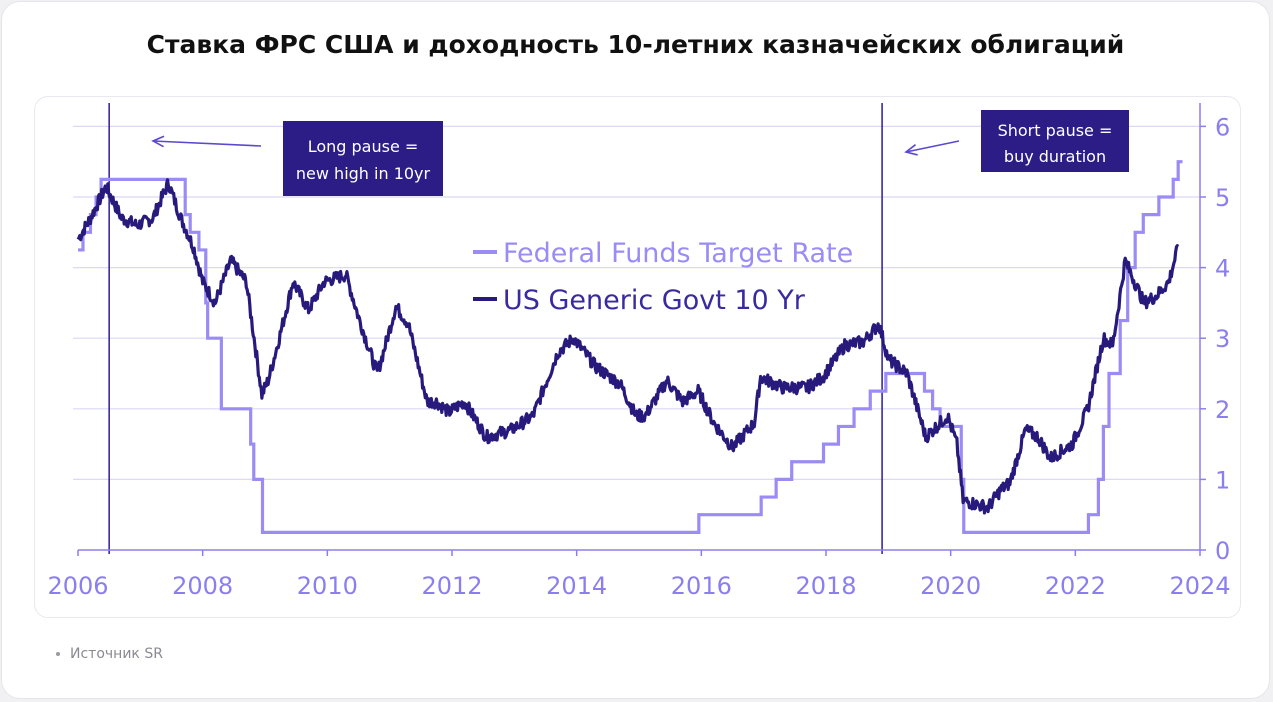 The height and width of the screenshot is (702, 1273). Describe the element at coordinates (1055, 156) in the screenshot. I see `annotation-text: buy duration` at that location.